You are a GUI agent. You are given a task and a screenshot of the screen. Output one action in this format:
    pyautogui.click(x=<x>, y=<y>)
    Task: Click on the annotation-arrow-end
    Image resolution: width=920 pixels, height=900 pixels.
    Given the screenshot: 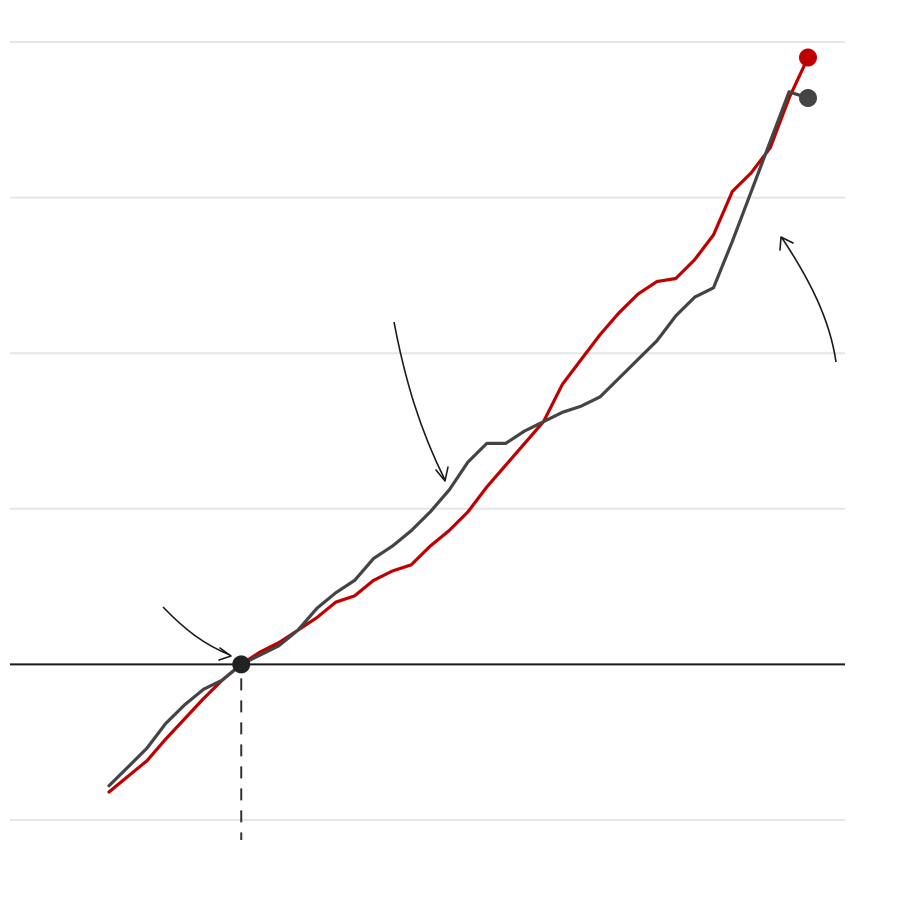 What is the action you would take?
    pyautogui.click(x=809, y=300)
    